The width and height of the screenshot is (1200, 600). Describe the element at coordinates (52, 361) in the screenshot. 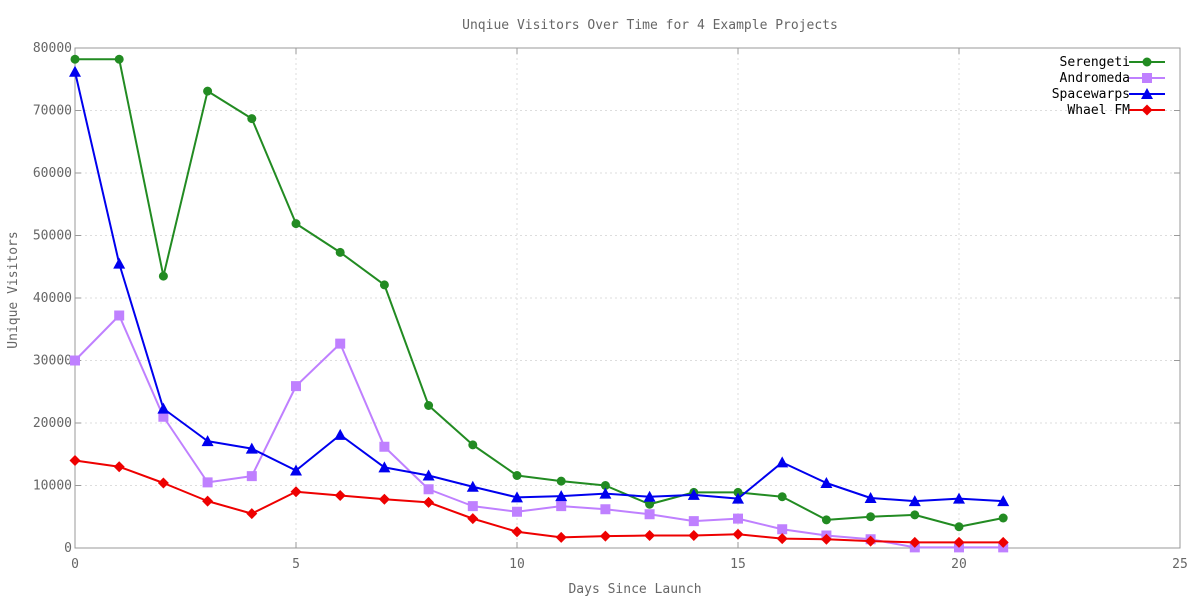

I see `y-tick-label: 30000` at that location.